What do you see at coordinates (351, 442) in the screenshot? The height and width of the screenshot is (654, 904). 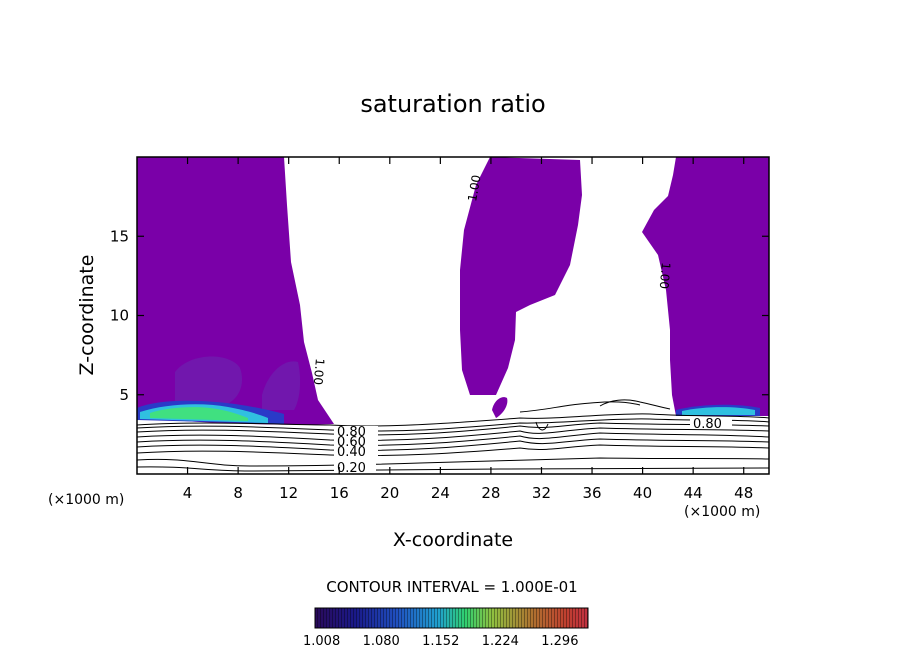 I see `contour-label-0-60: 0.60` at bounding box center [351, 442].